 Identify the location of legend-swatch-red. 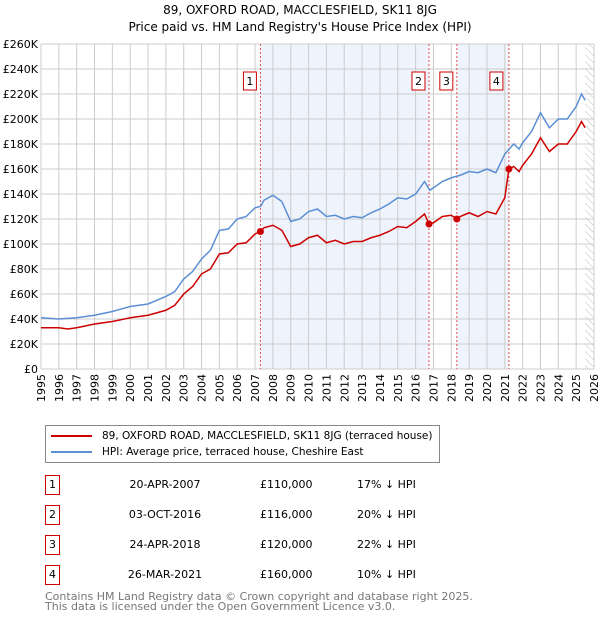
(71, 436).